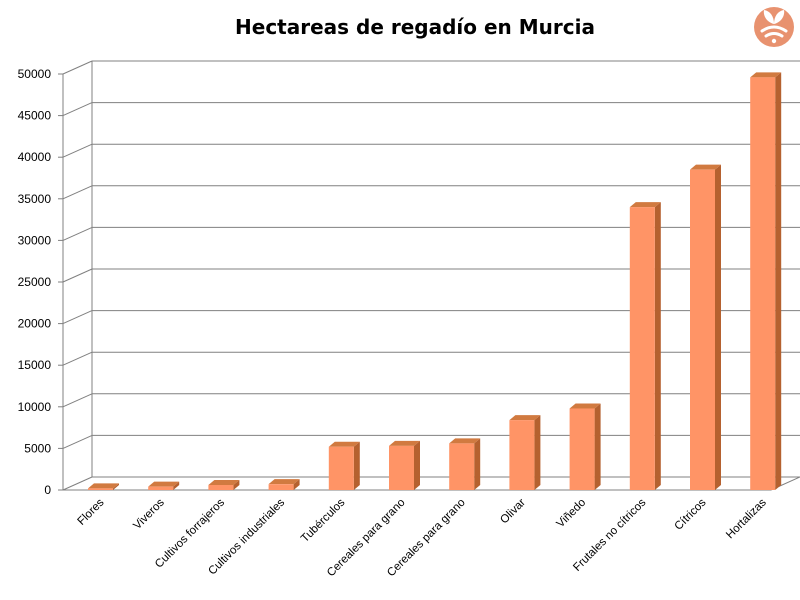 The image size is (800, 600). What do you see at coordinates (35, 157) in the screenshot?
I see `y-tick-label: 40000` at bounding box center [35, 157].